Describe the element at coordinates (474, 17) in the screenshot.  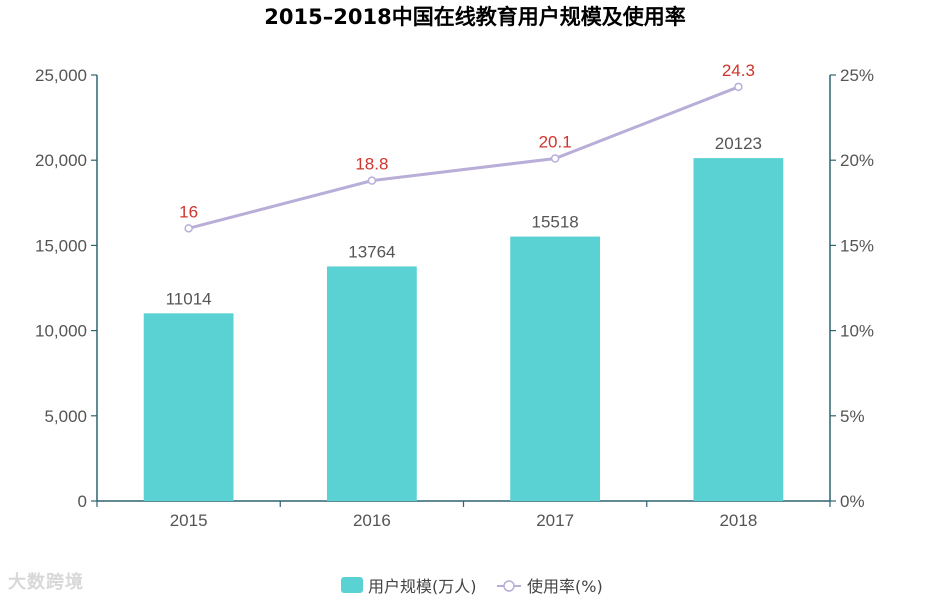
I see `chart-title: 2015–2018中国在线教育用户规模及使用率` at that location.